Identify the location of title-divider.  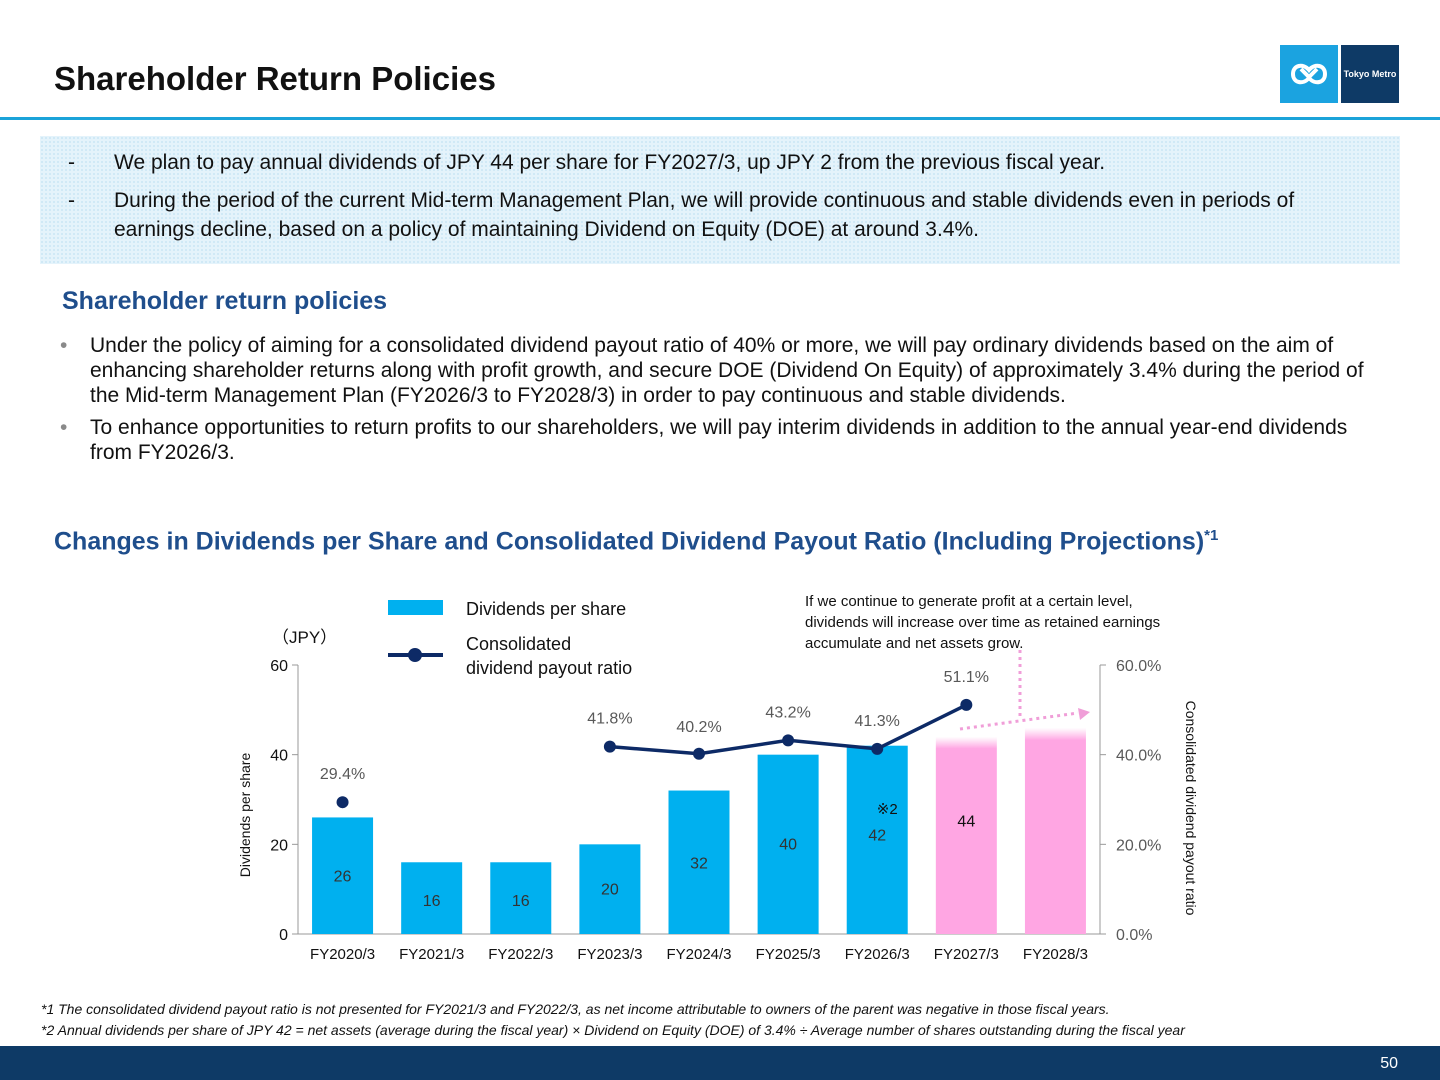
(720, 118).